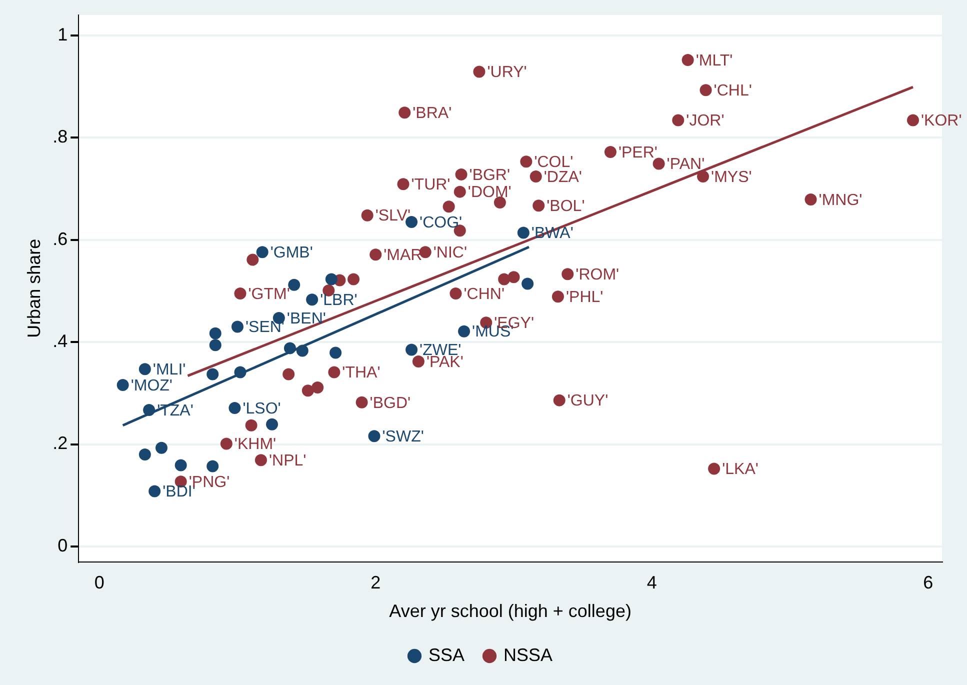  What do you see at coordinates (651, 582) in the screenshot?
I see `x-tick-label: 4` at bounding box center [651, 582].